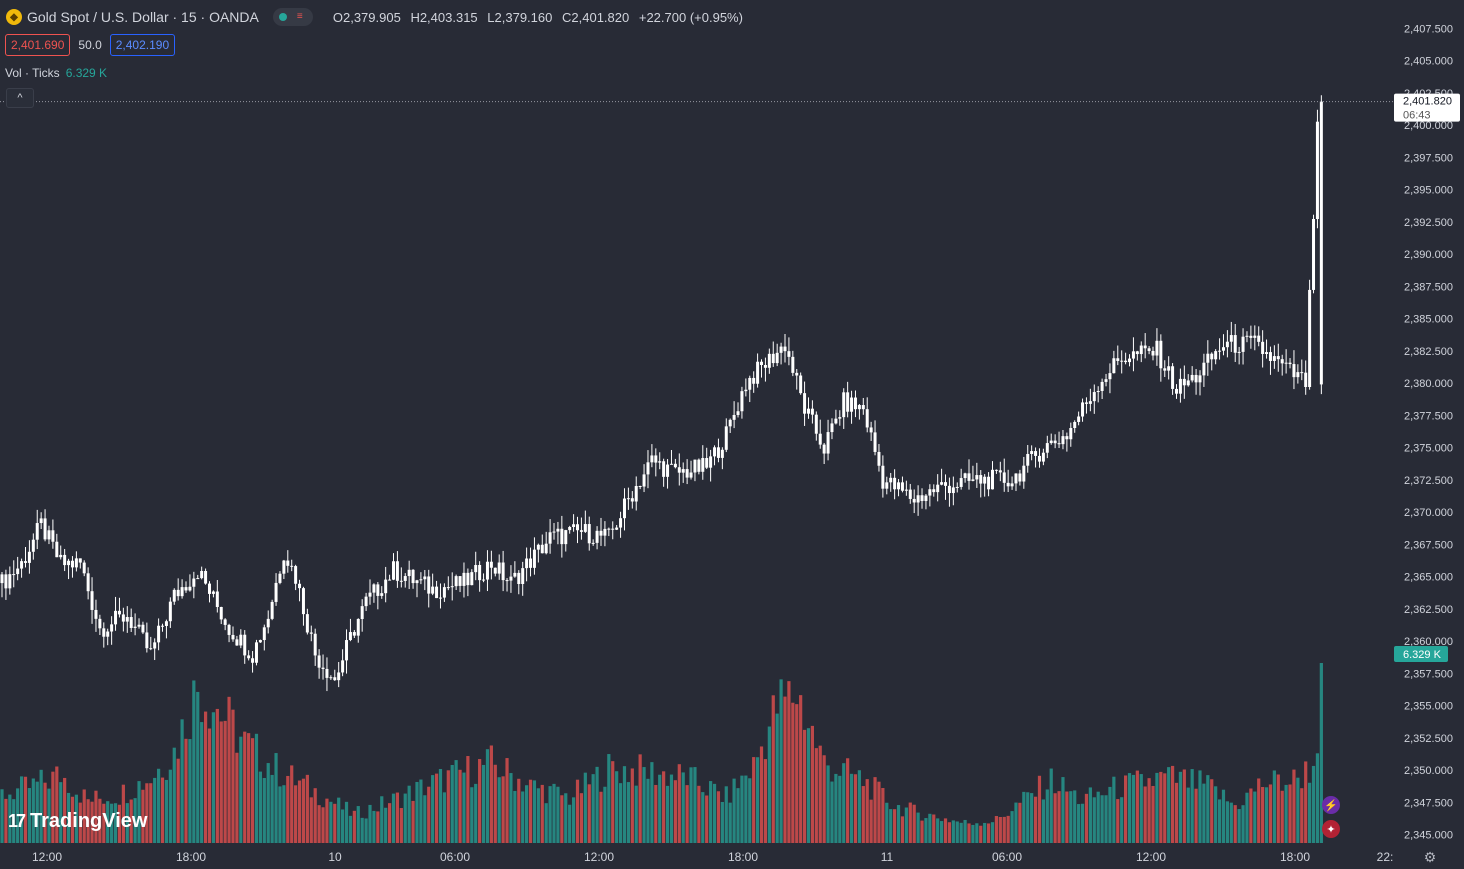 This screenshot has width=1464, height=869. What do you see at coordinates (20, 98) in the screenshot?
I see `collapse-legend-button: ^` at bounding box center [20, 98].